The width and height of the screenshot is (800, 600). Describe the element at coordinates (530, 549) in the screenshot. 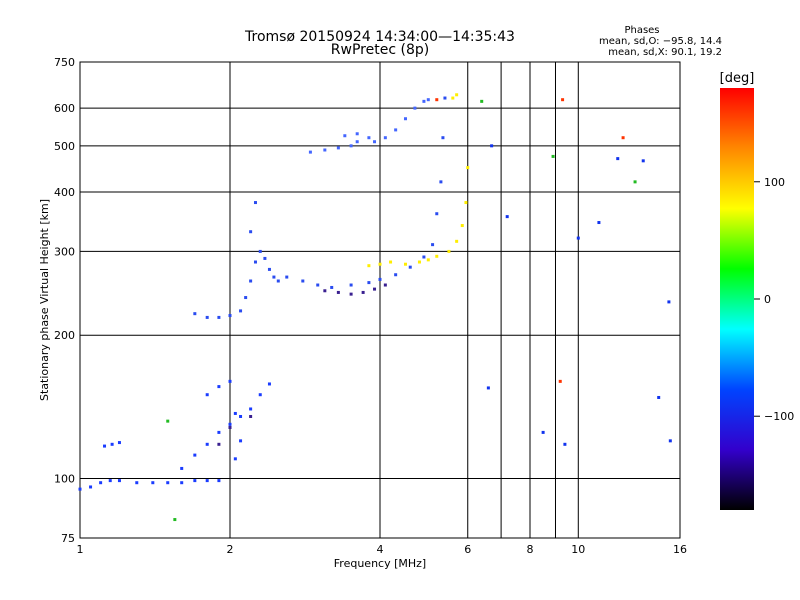

I see `x-tick-label: 8` at that location.